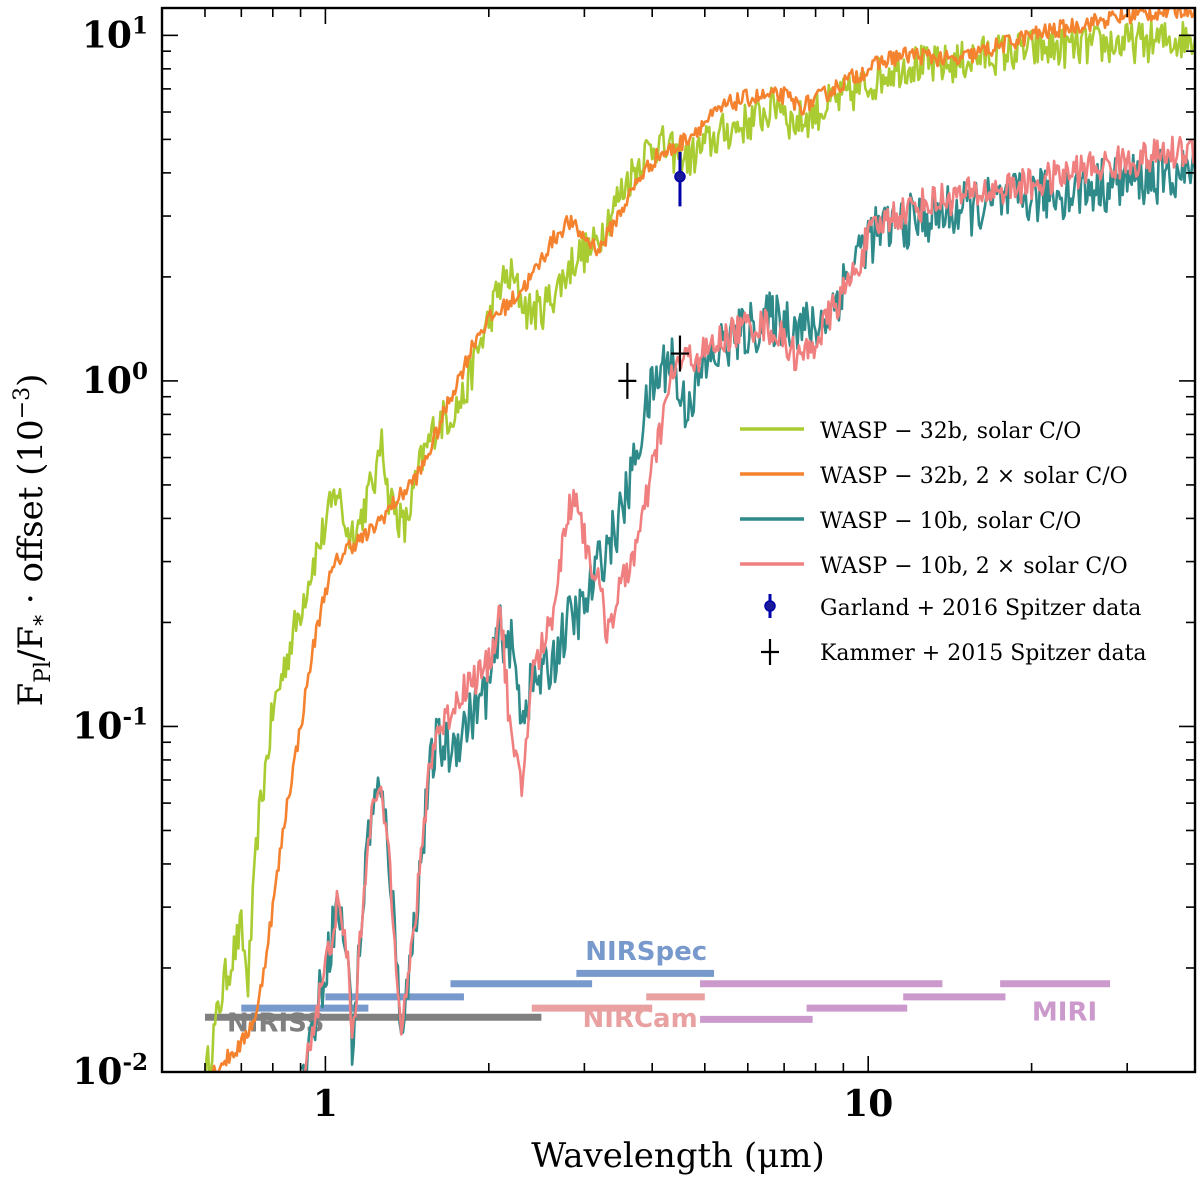 The width and height of the screenshot is (1200, 1181). I want to click on legend-label-lead: WASP − 32b,, so click(894, 431).